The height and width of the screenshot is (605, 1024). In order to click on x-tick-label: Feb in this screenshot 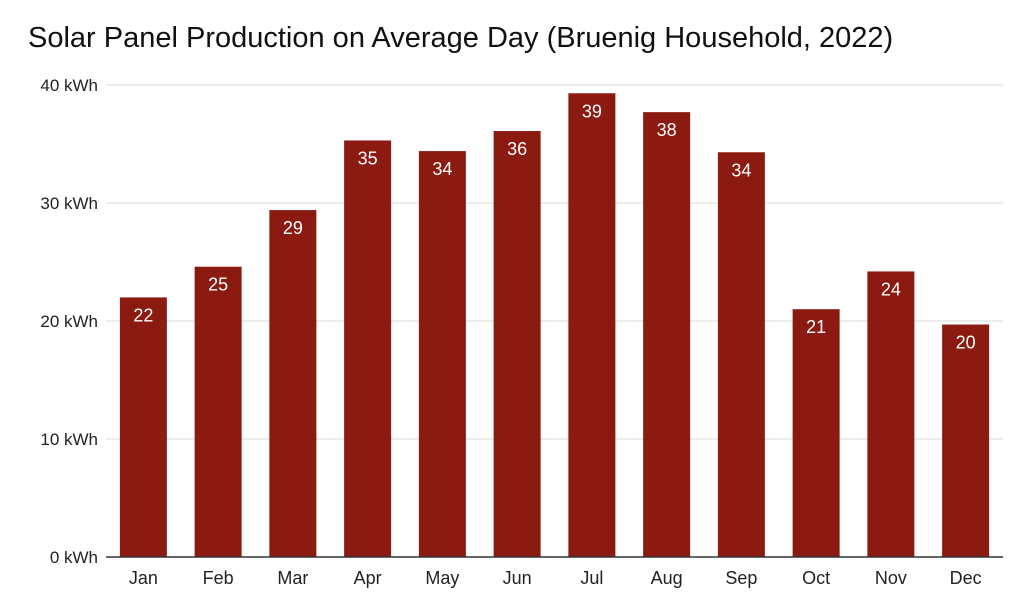, I will do `click(218, 578)`.